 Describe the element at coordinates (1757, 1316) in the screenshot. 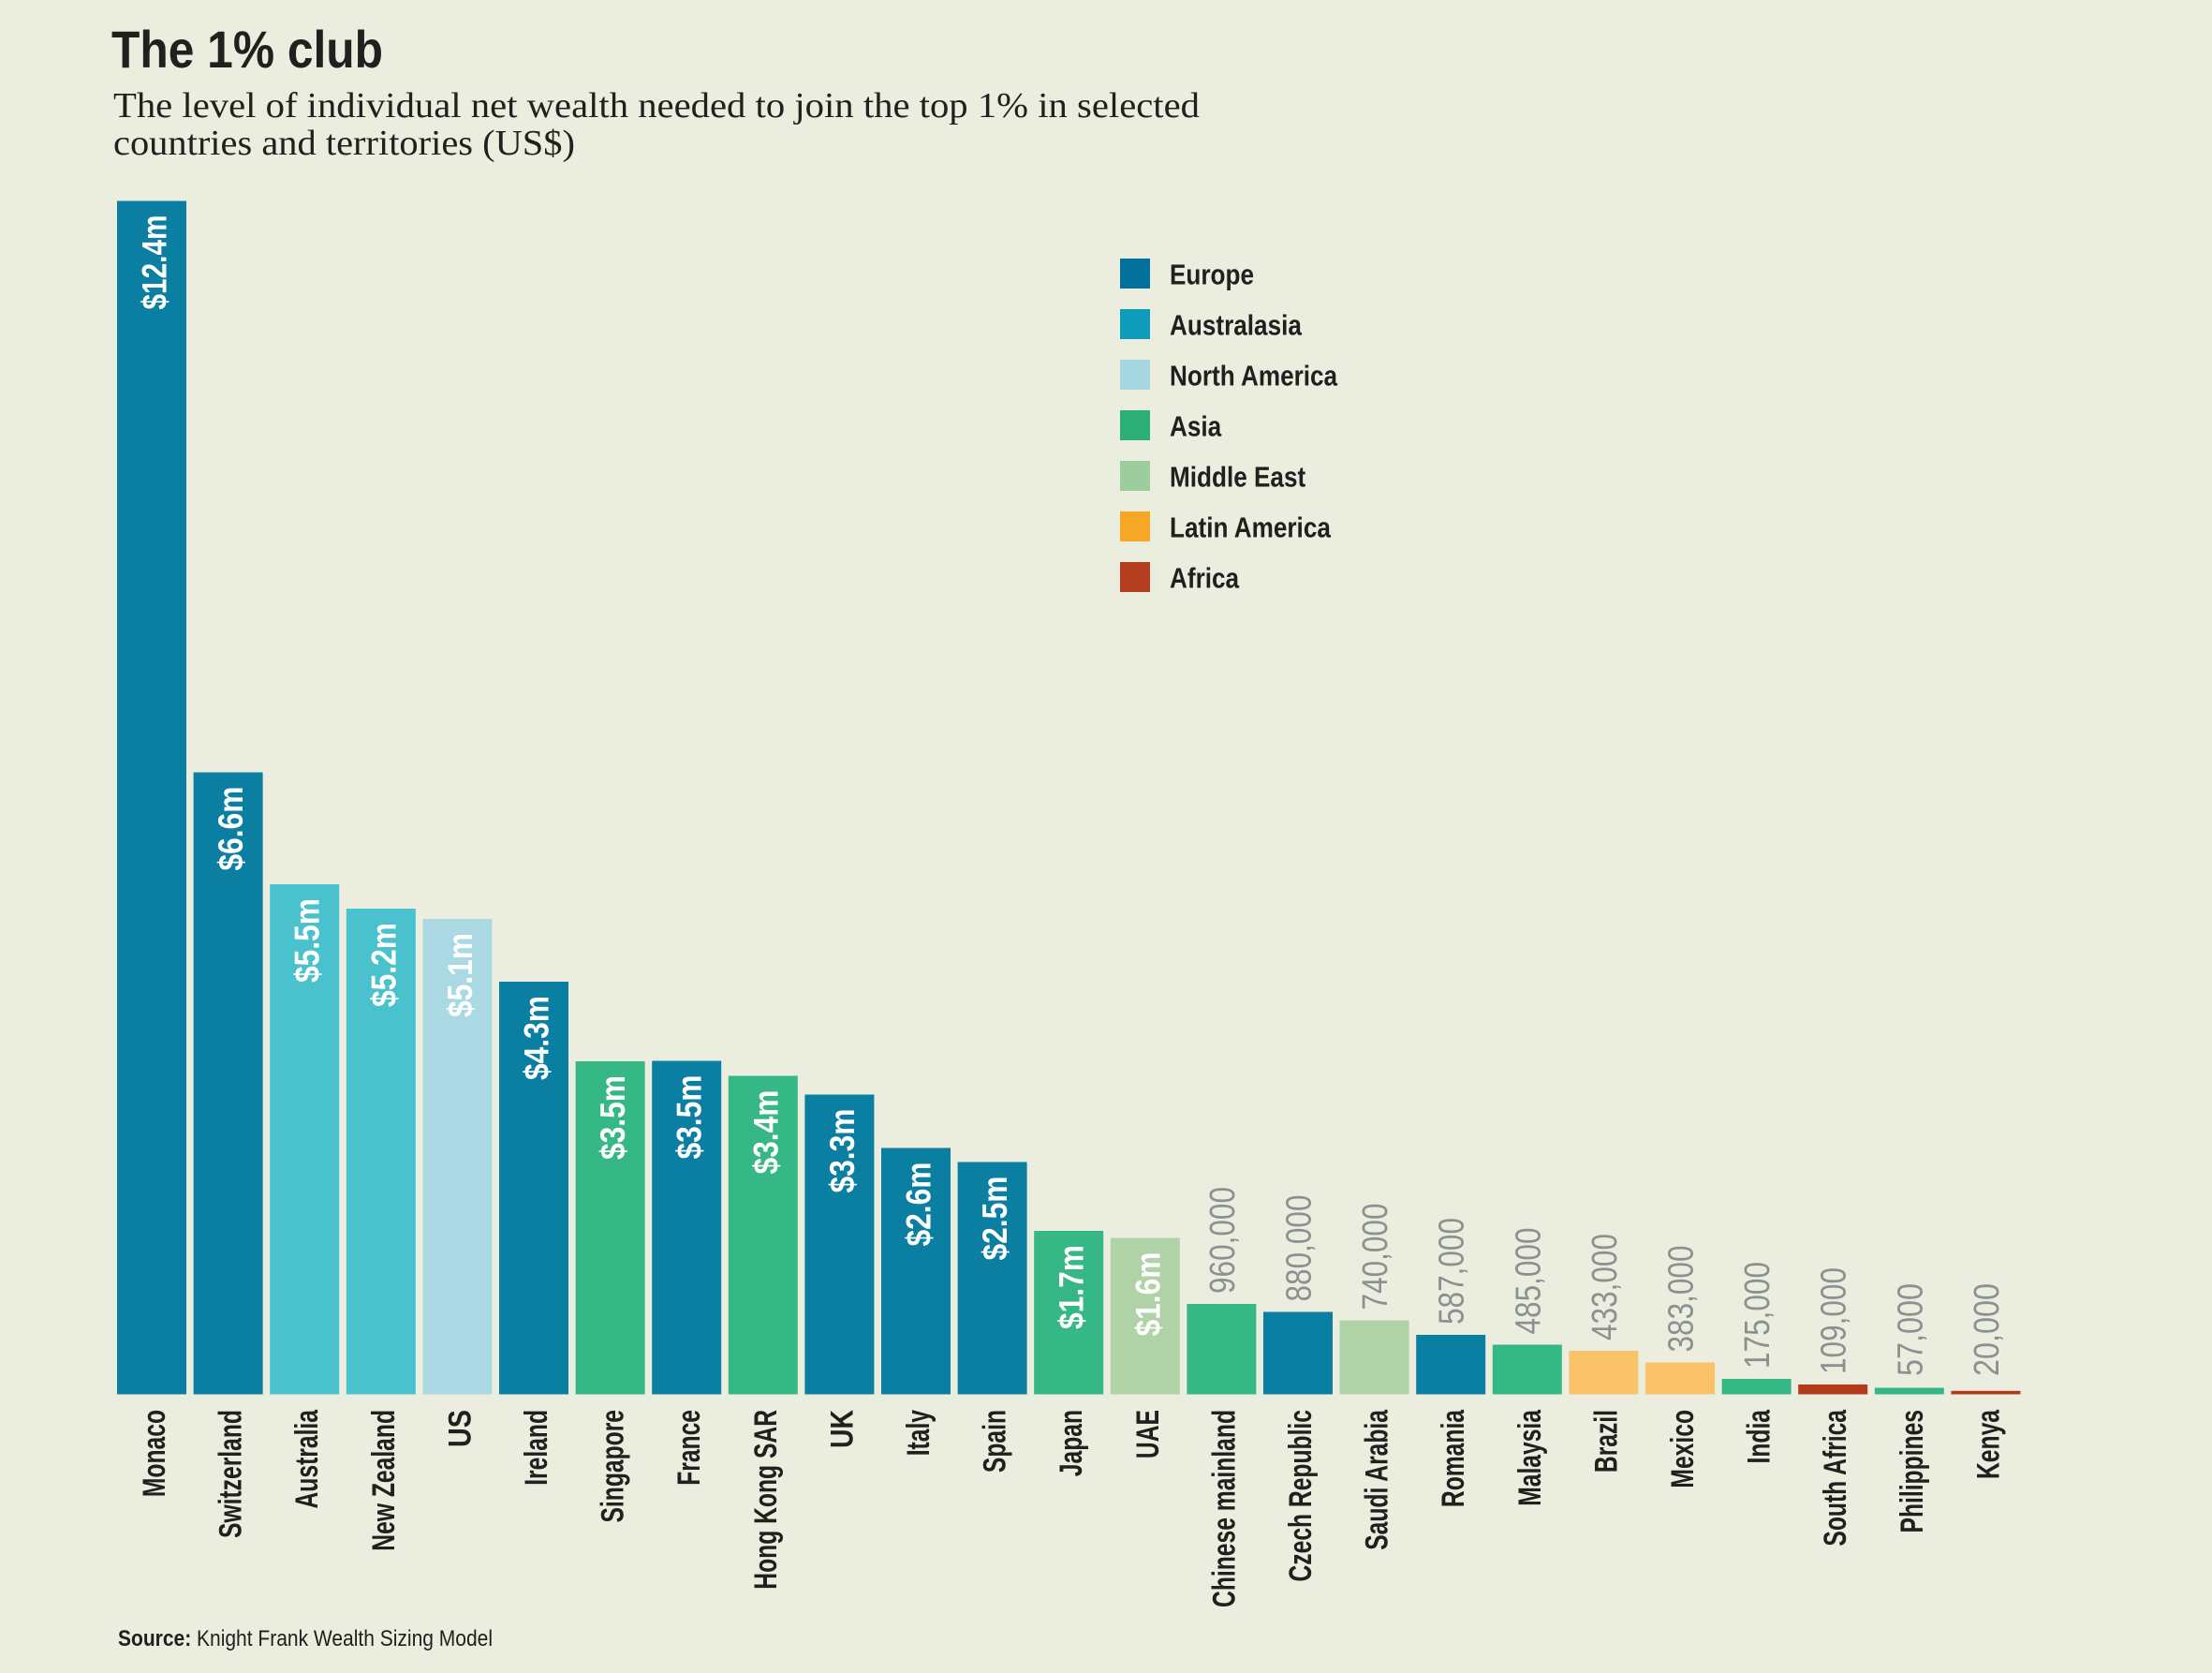

I see `svg-text: 175,000` at that location.